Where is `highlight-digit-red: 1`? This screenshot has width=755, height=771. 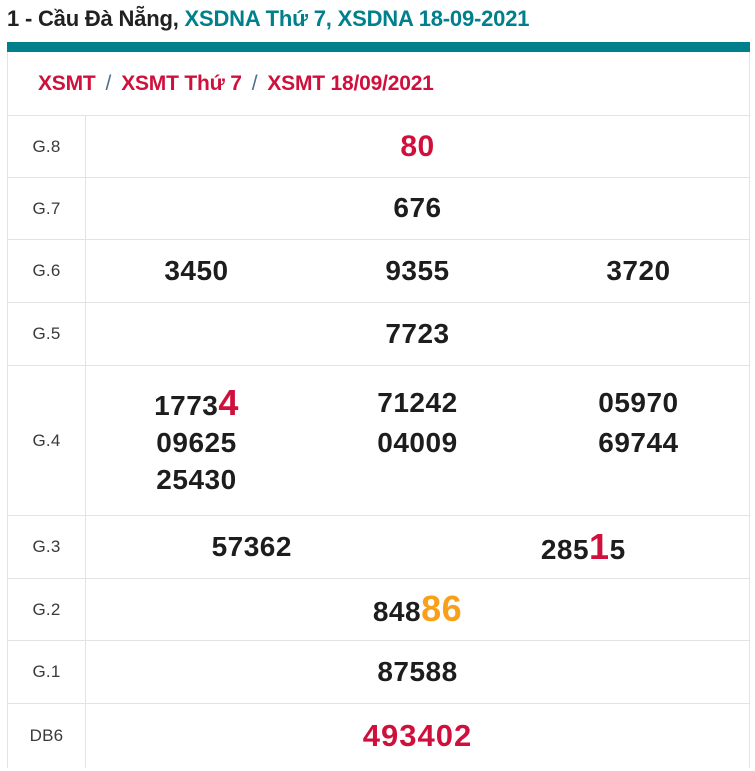 highlight-digit-red: 1 is located at coordinates (599, 546).